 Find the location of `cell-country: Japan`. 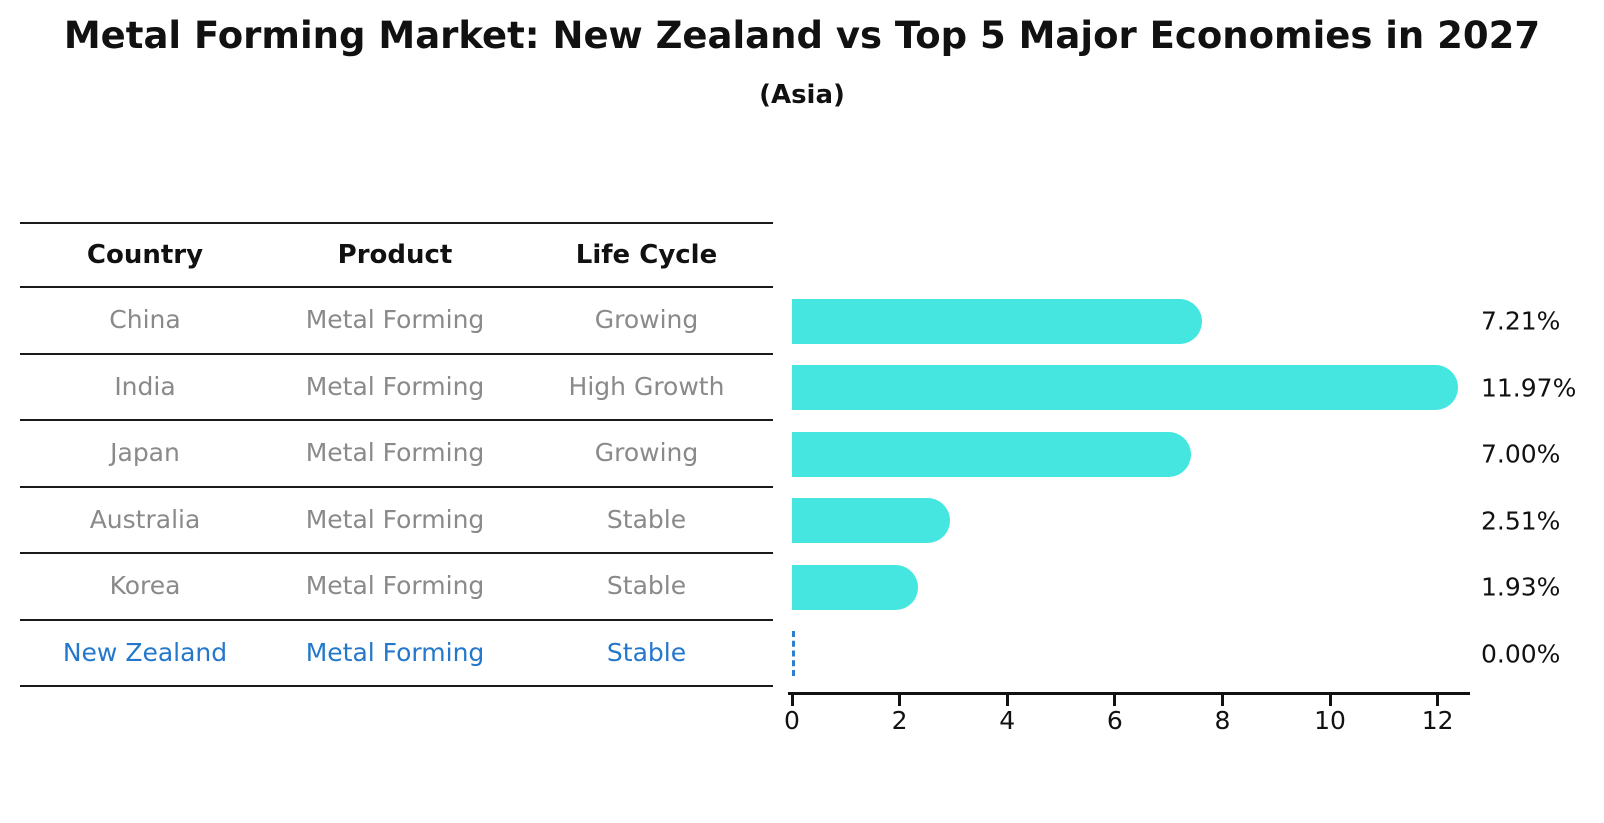

cell-country: Japan is located at coordinates (145, 452).